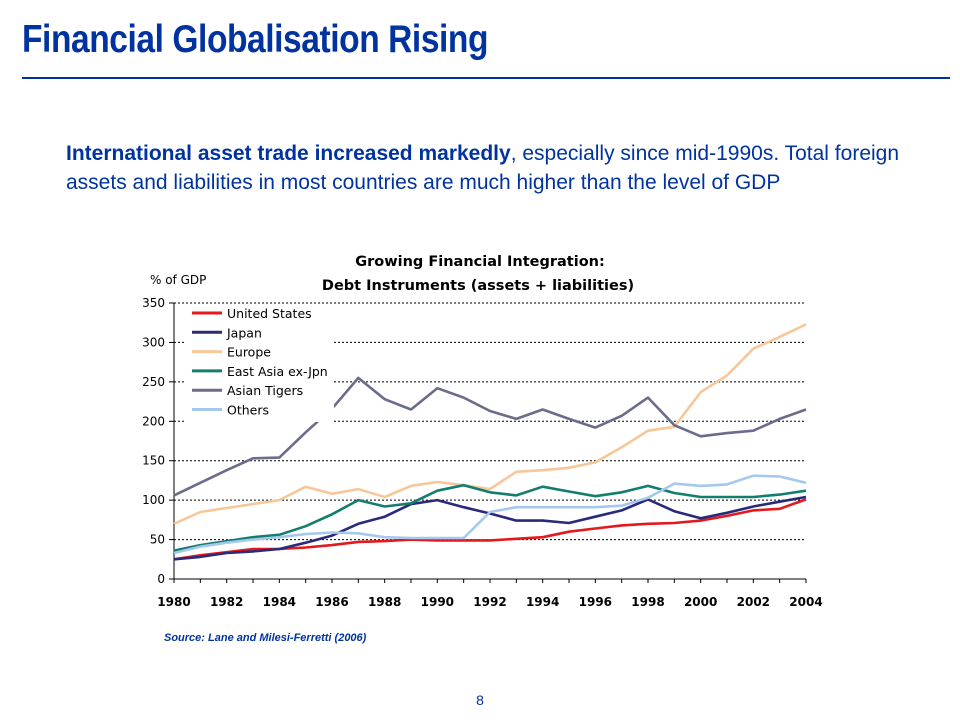  What do you see at coordinates (248, 410) in the screenshot?
I see `legend-label-others: Others` at bounding box center [248, 410].